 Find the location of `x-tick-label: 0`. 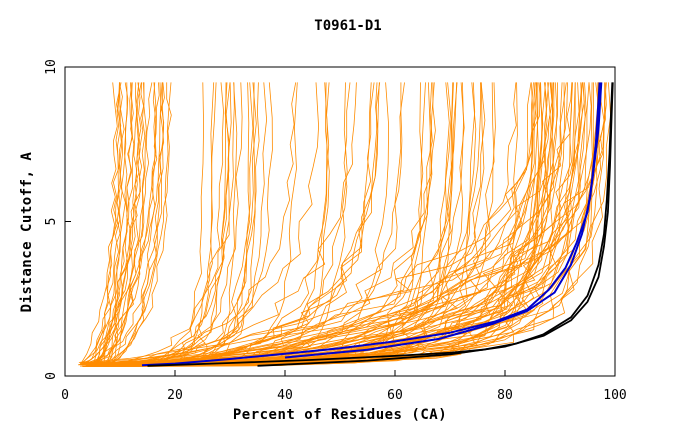

x-tick-label: 0 is located at coordinates (65, 395).